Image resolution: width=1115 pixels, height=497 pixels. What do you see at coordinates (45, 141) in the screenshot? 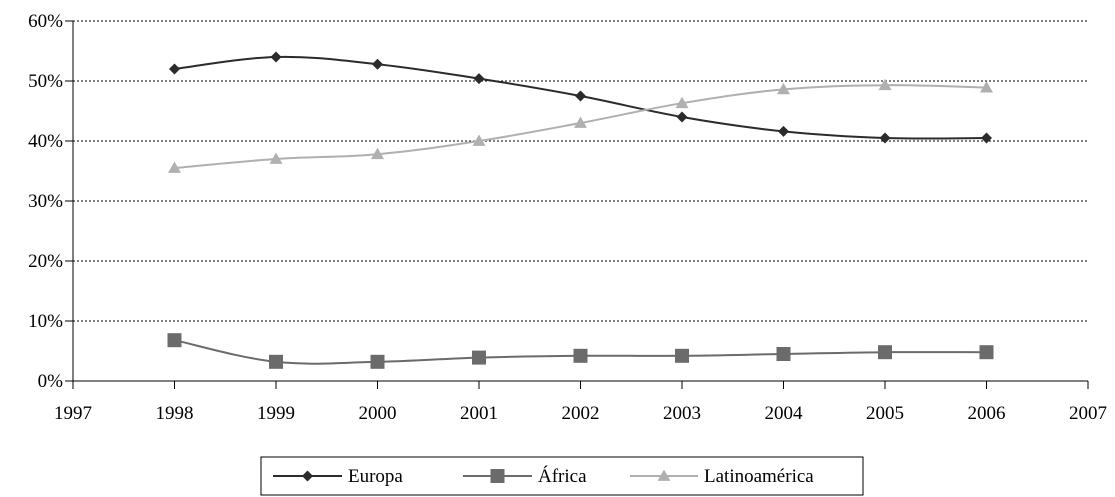
I see `y-tick-label: 40%` at bounding box center [45, 141].